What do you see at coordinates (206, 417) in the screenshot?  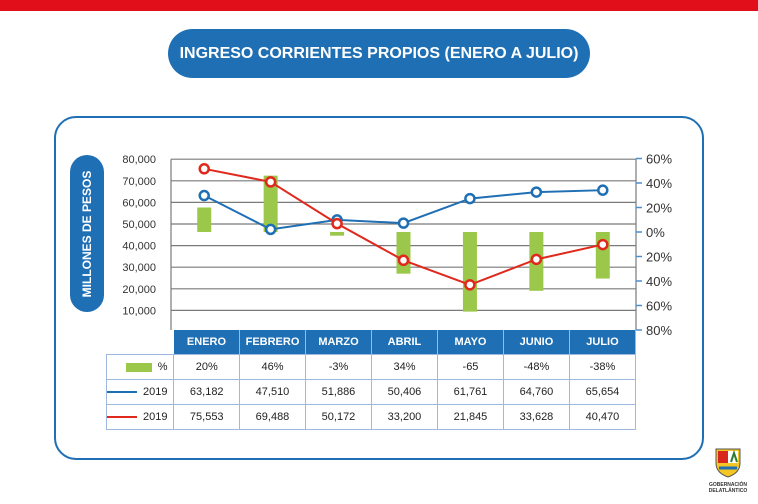 I see `table-cell: 75,553` at bounding box center [206, 417].